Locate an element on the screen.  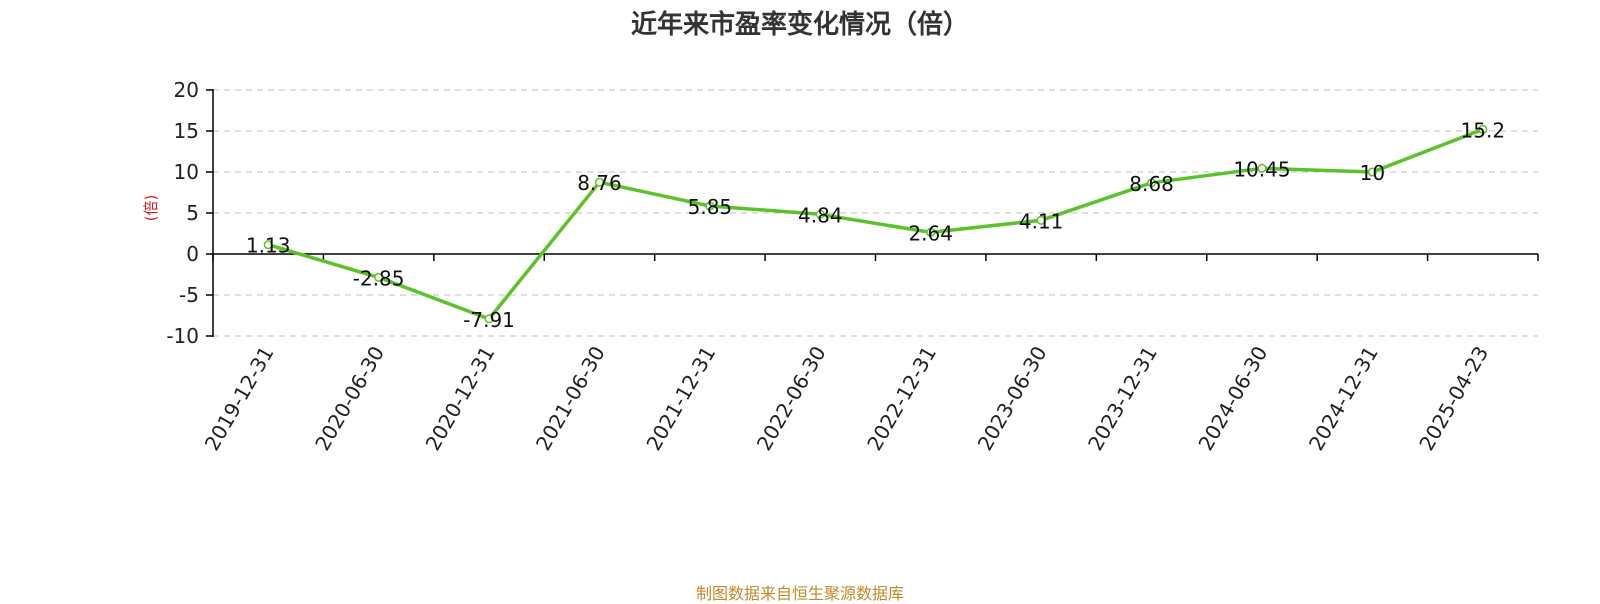
data-label: 5.85 is located at coordinates (710, 207).